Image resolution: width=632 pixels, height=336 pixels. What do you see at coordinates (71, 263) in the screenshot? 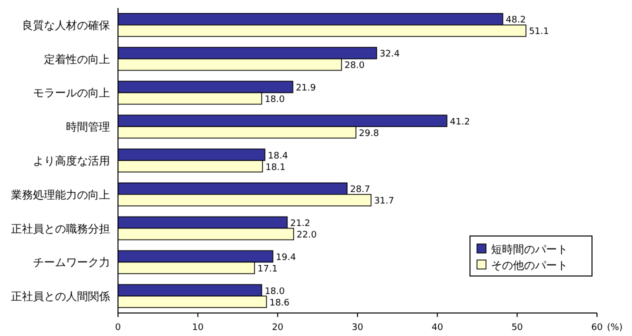
I see `y-tick-label: チームワーク力` at bounding box center [71, 263].